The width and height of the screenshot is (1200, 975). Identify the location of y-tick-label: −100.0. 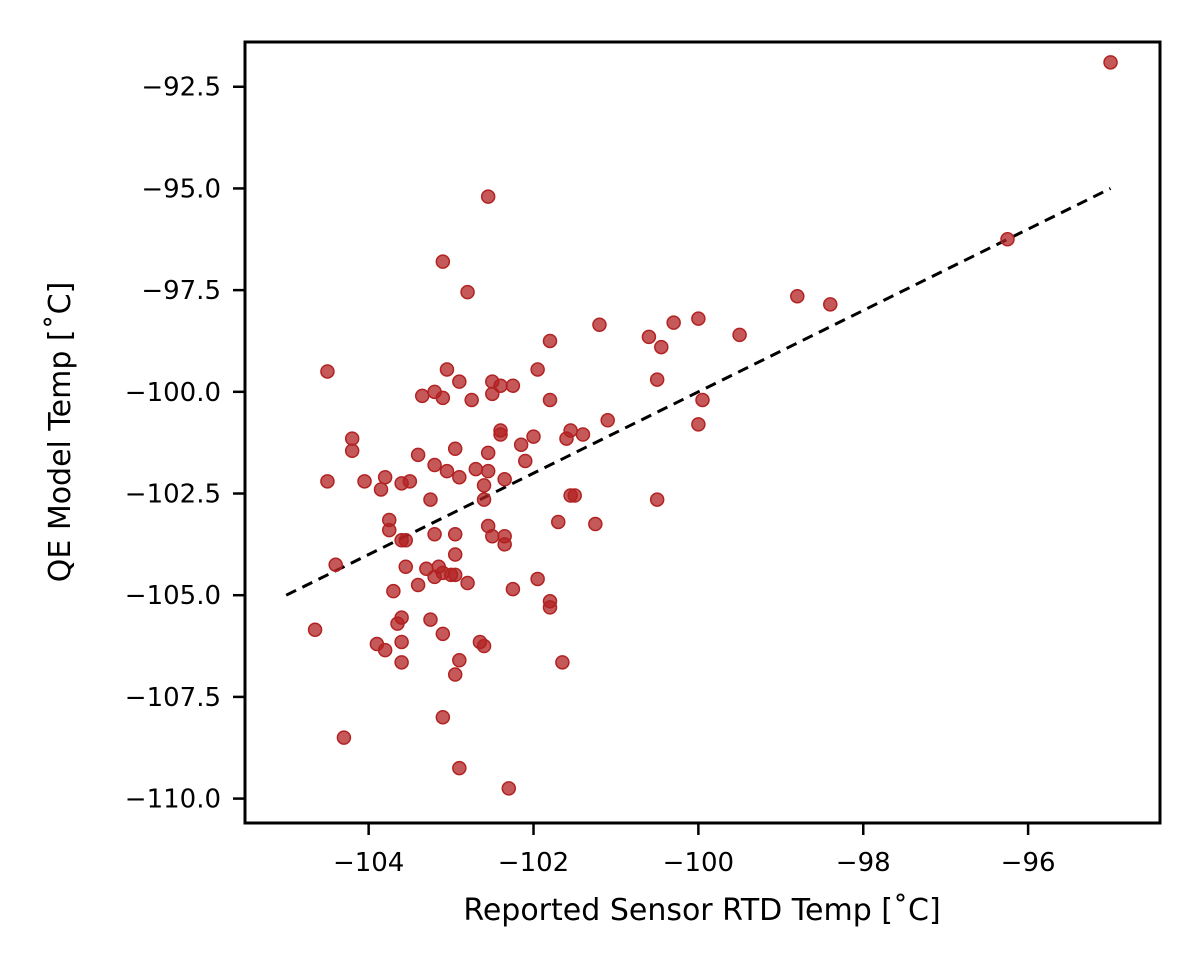
(173, 393).